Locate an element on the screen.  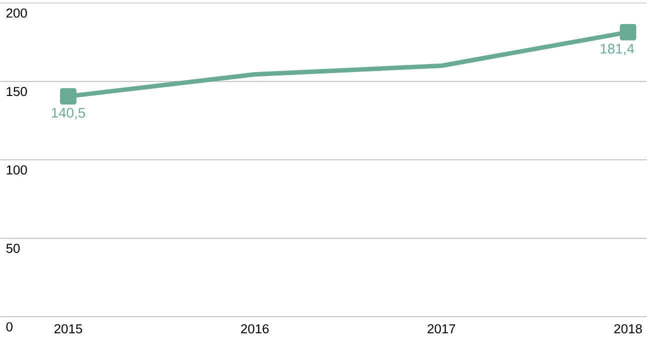
y-tick-label: 200 is located at coordinates (16, 13).